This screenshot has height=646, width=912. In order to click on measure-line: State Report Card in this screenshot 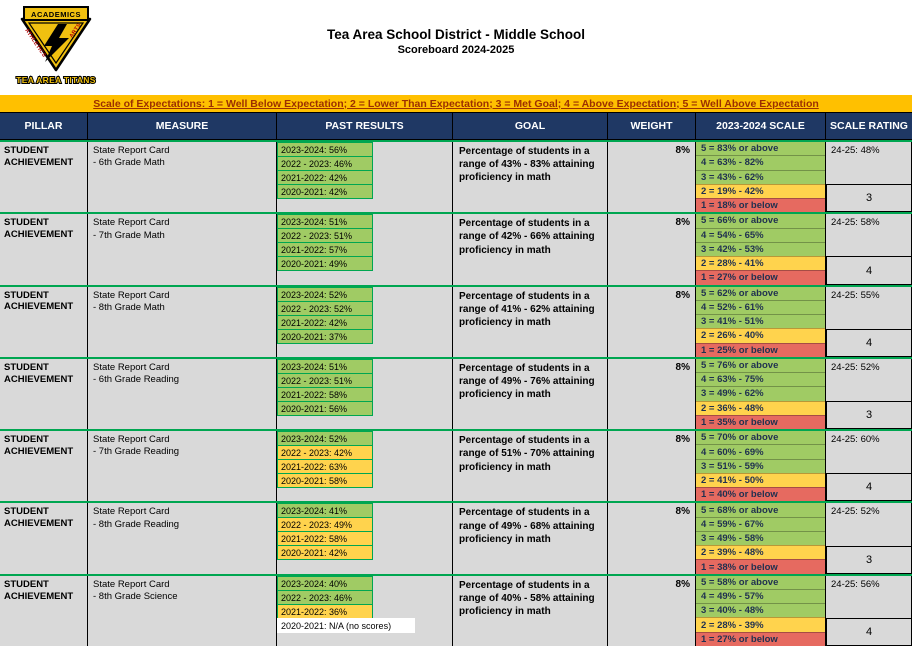, I will do `click(131, 584)`.